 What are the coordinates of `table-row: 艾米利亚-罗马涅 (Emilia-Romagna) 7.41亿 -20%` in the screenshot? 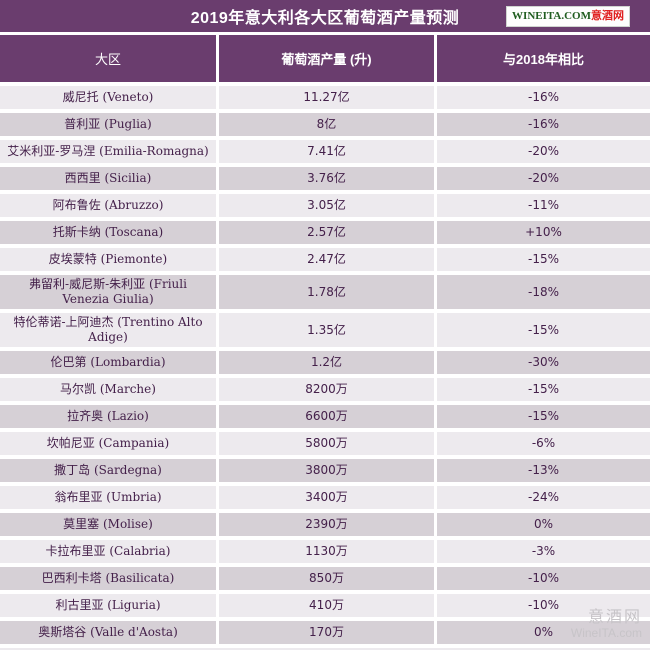 It's located at (325, 151).